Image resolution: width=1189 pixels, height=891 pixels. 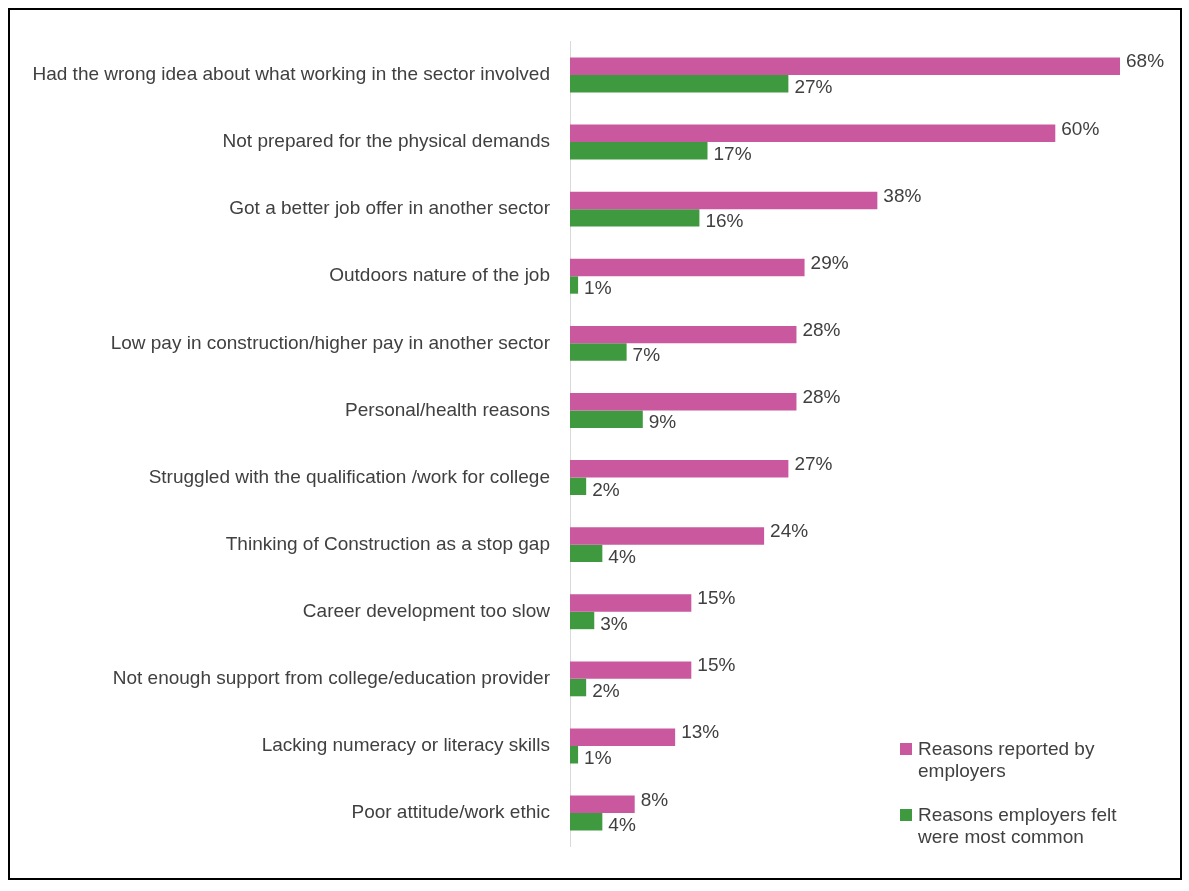 What do you see at coordinates (1007, 760) in the screenshot?
I see `legend-label: Reasons reported by employers` at bounding box center [1007, 760].